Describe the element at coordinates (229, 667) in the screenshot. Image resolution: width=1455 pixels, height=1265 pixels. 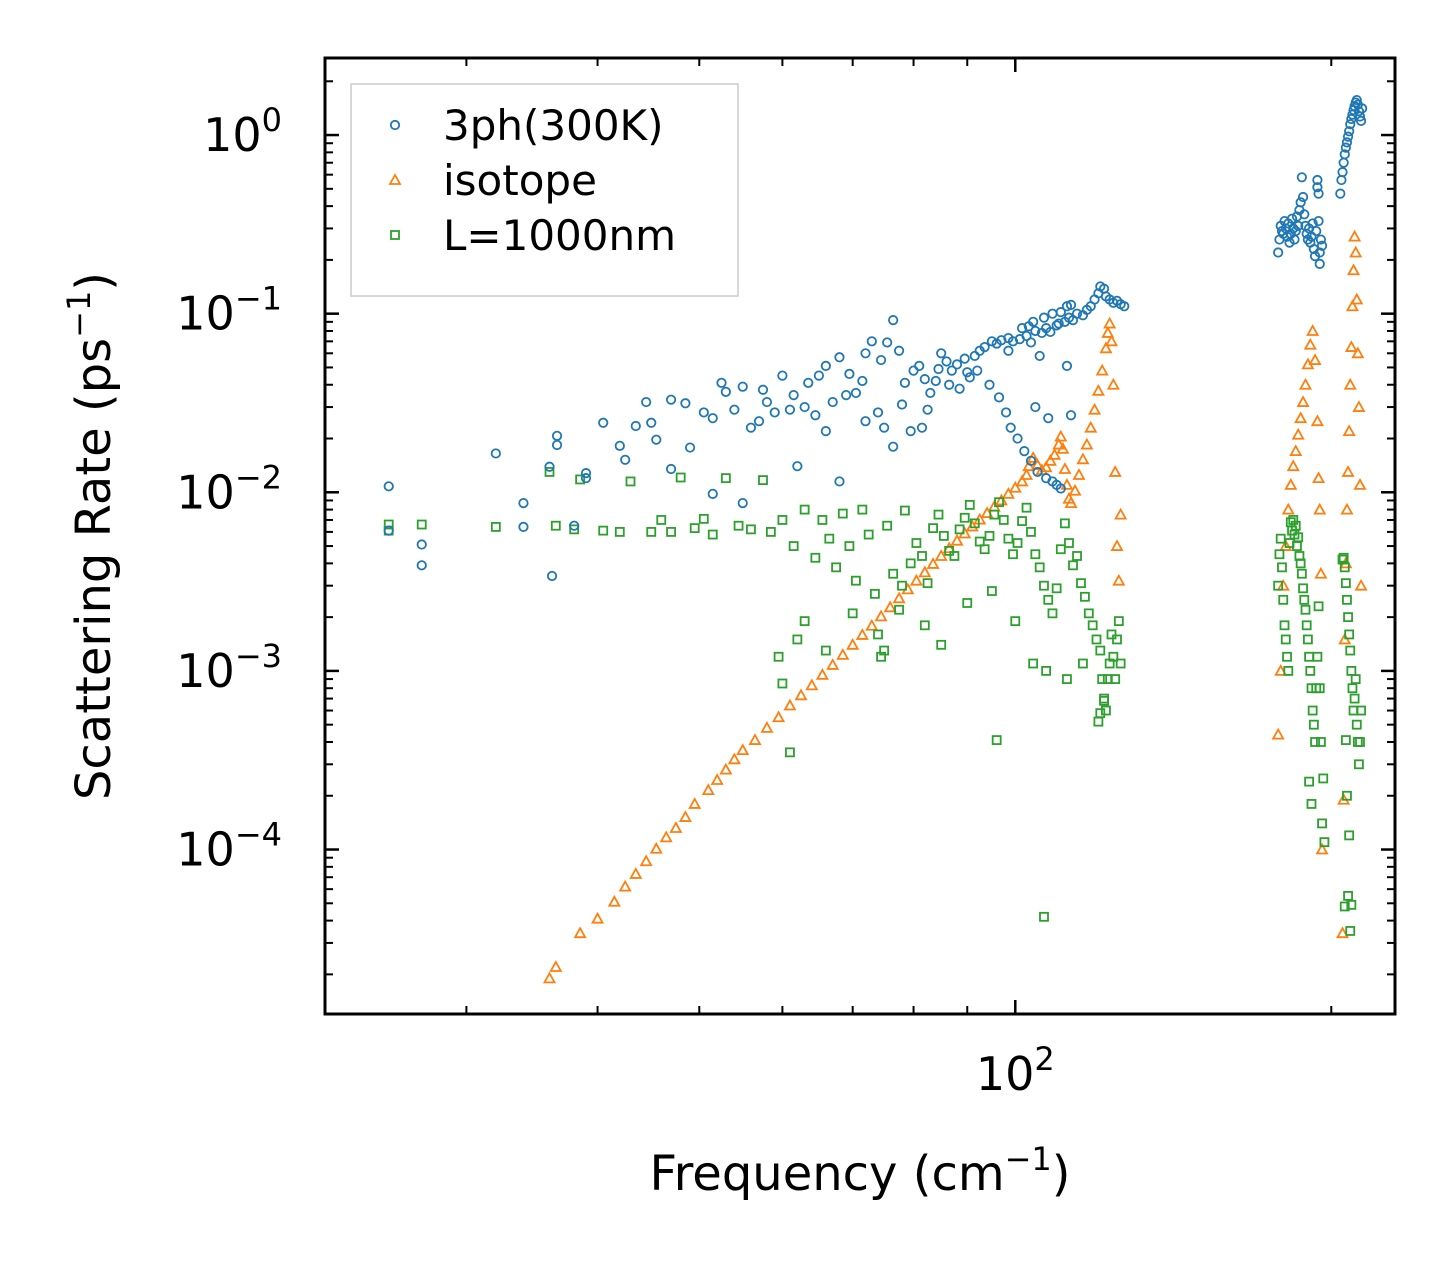
I see `y-tick-label: 10⁻³` at that location.